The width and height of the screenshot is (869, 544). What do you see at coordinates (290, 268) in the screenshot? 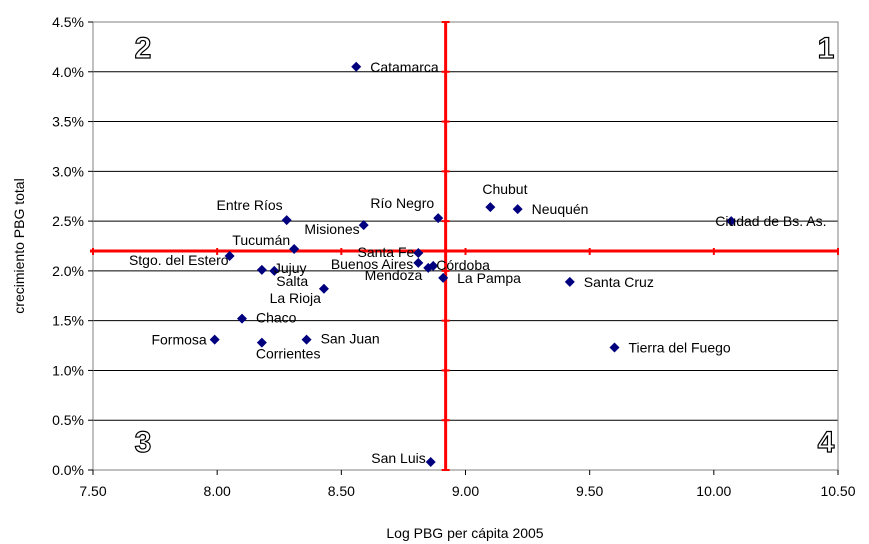
I see `point-label: Jujuy` at bounding box center [290, 268].